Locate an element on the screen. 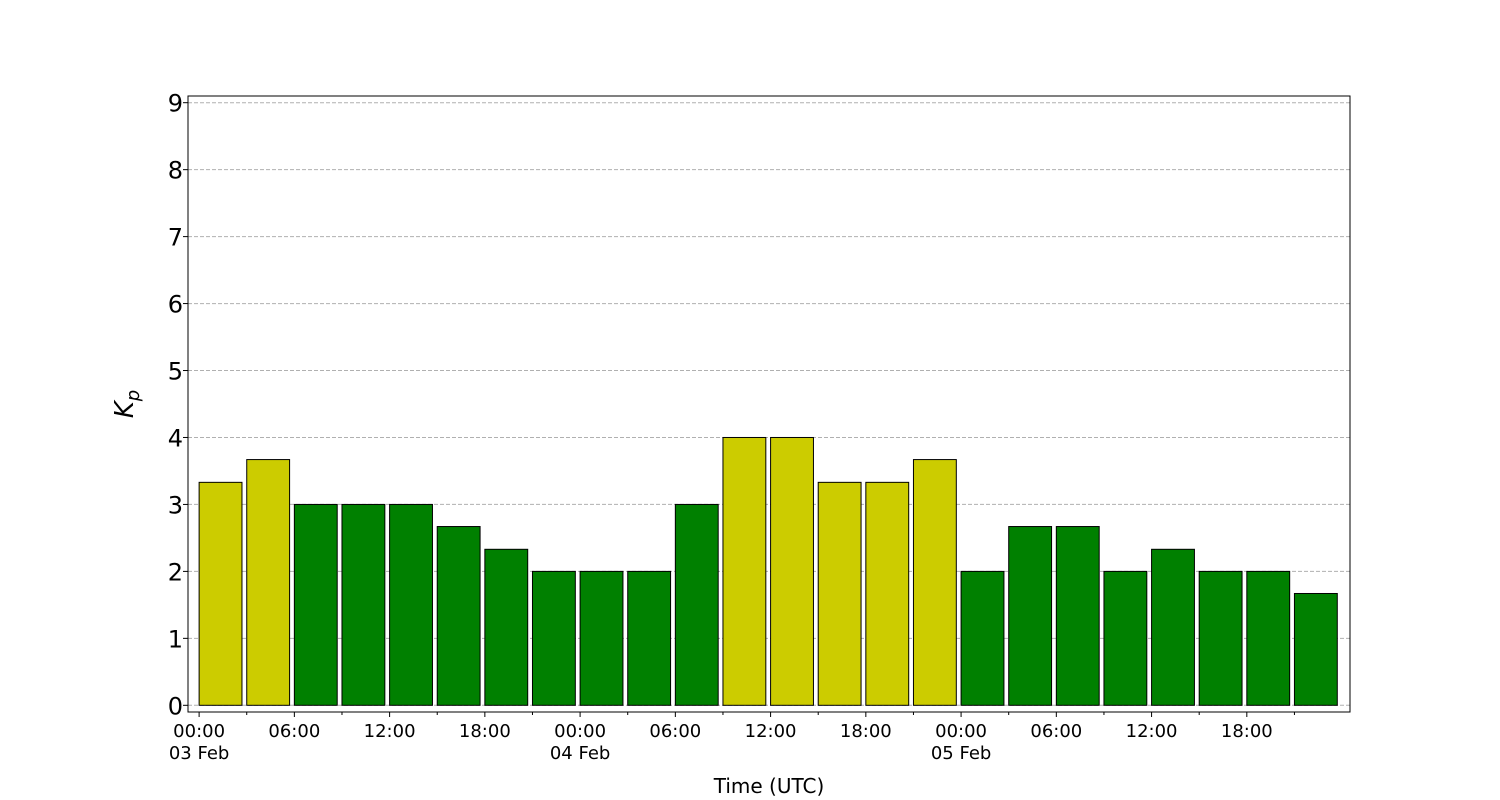 The height and width of the screenshot is (800, 1500). y-tick-label: 3 is located at coordinates (175, 505).